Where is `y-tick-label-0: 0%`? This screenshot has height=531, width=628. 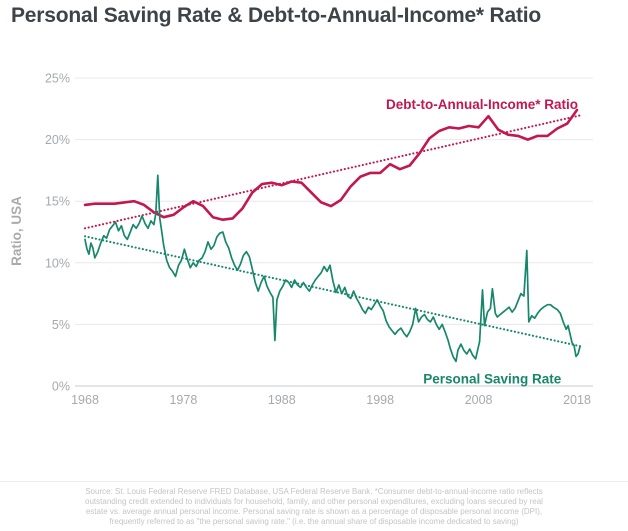
y-tick-label-0: 0% is located at coordinates (61, 387).